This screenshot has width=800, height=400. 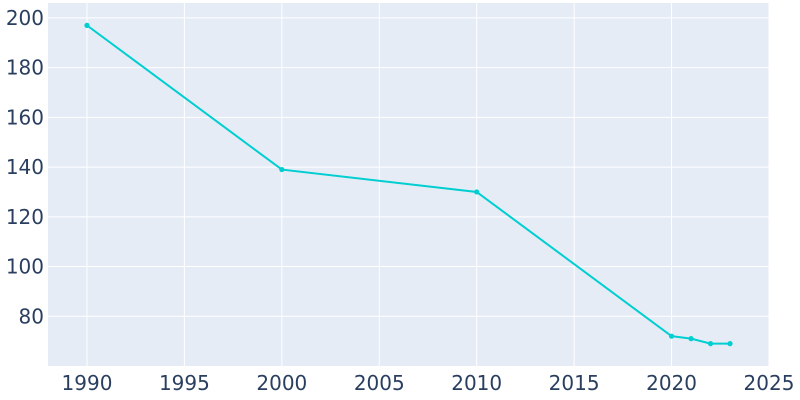 I want to click on y-tick-label: 100, so click(x=25, y=267).